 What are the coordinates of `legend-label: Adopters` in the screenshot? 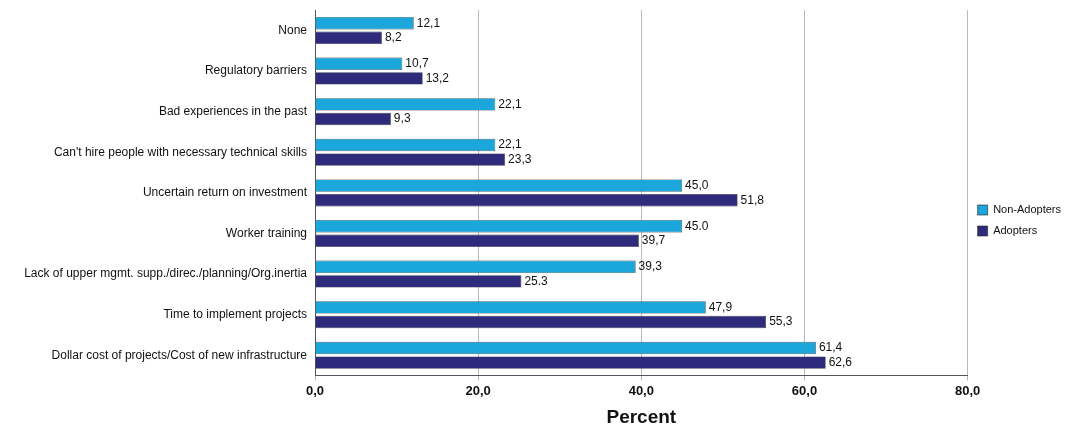 It's located at (1015, 230).